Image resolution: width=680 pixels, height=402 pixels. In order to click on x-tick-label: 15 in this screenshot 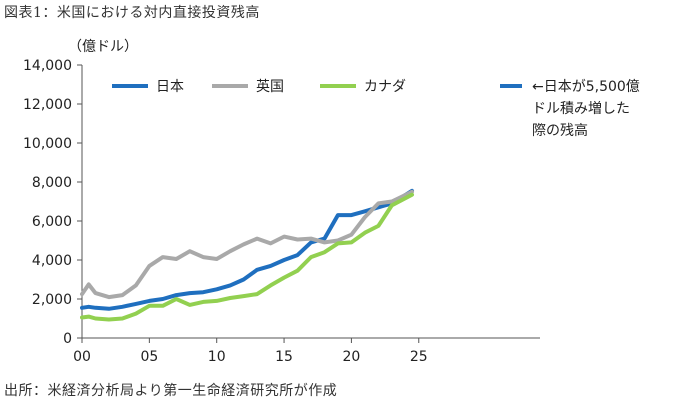, I will do `click(284, 357)`.